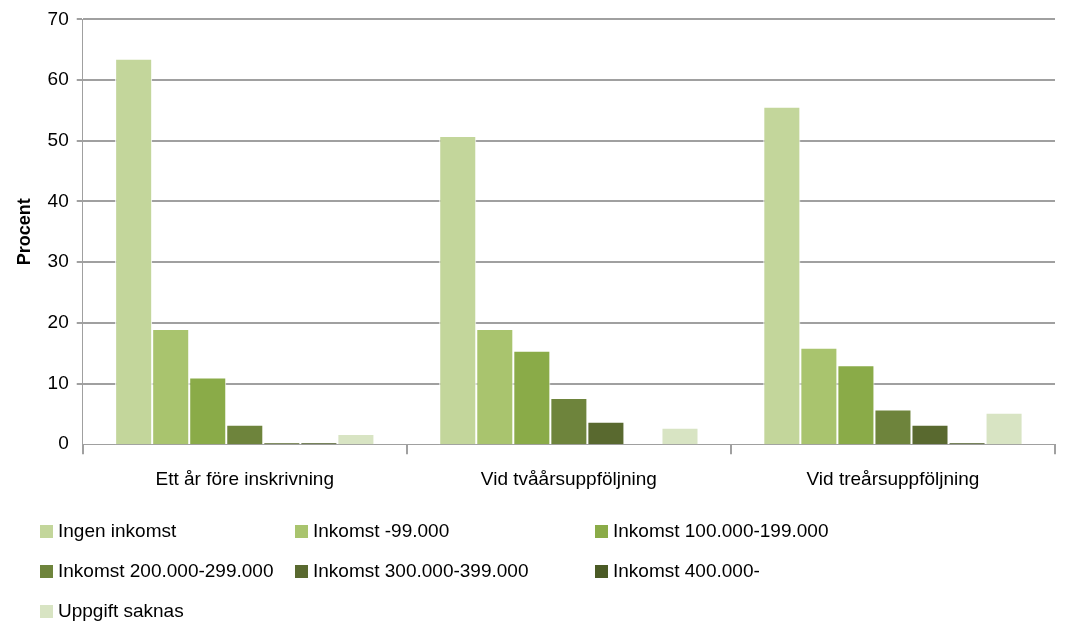 This screenshot has width=1067, height=644. Describe the element at coordinates (893, 478) in the screenshot. I see `x-tick-label: Vid treårsuppföljning` at that location.